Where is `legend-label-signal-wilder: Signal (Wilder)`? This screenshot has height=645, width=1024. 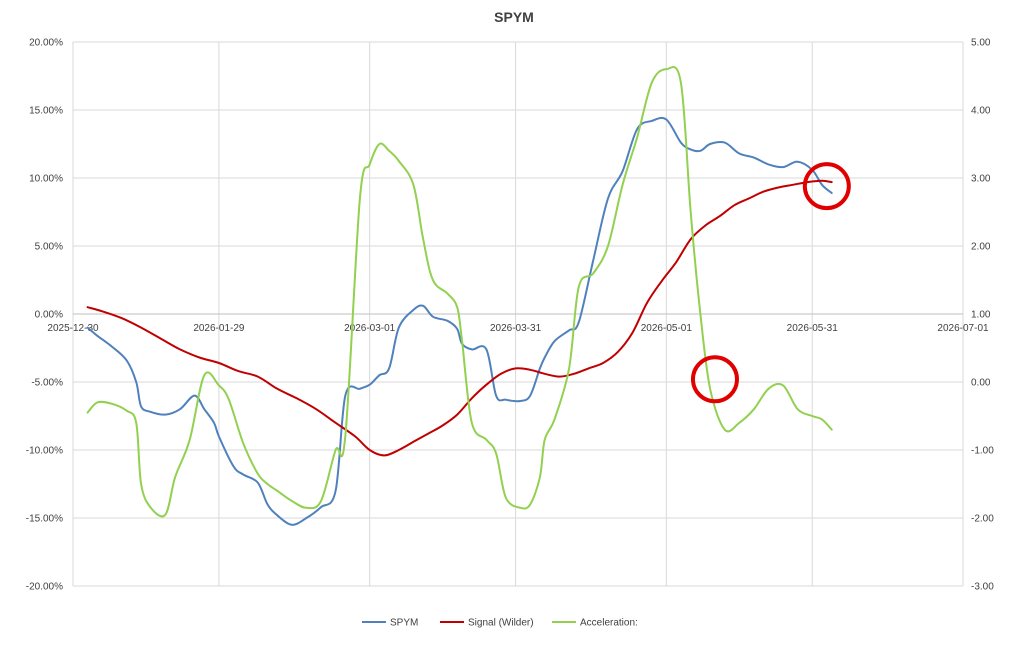 legend-label-signal-wilder: Signal (Wilder) is located at coordinates (501, 623).